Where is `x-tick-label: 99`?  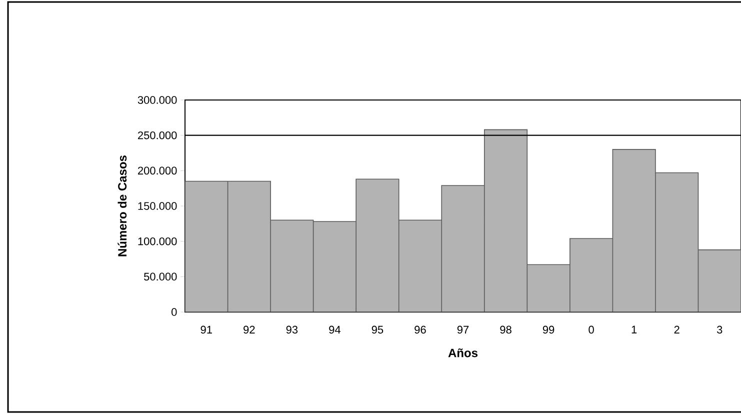 x-tick-label: 99 is located at coordinates (548, 330).